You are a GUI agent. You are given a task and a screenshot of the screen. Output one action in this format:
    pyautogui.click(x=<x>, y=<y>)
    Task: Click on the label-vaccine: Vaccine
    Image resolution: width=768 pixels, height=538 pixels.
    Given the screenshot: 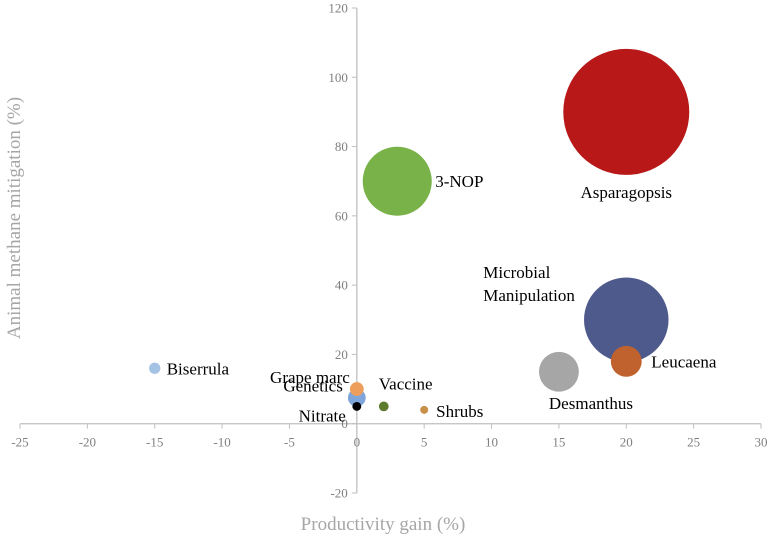 What is the action you would take?
    pyautogui.click(x=406, y=383)
    